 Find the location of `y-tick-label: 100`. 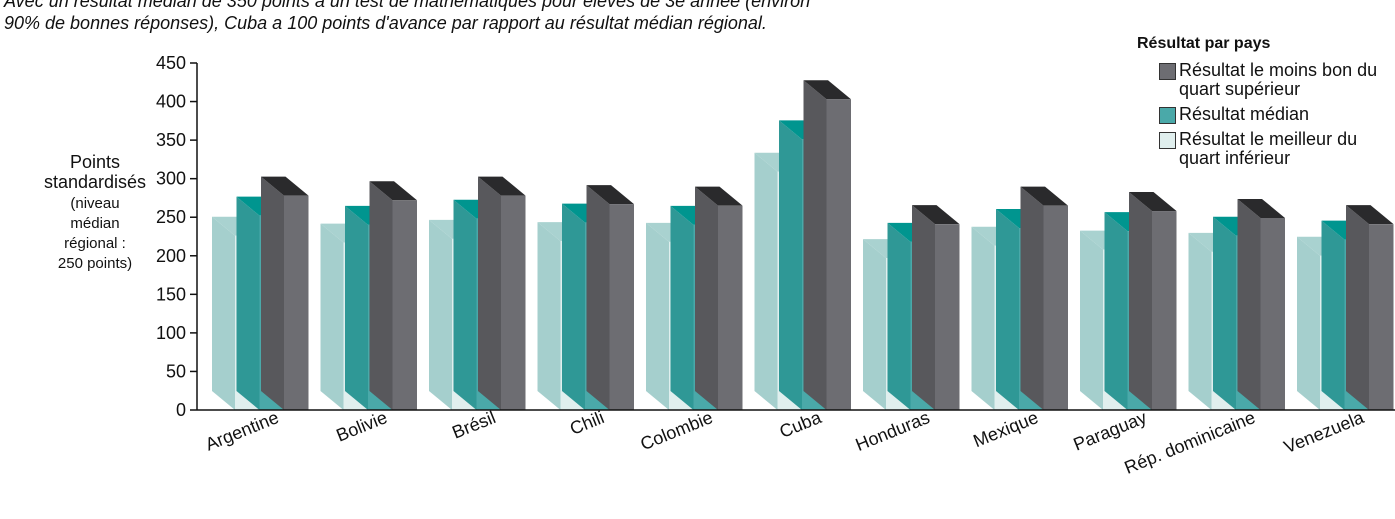

y-tick-label: 100 is located at coordinates (171, 333).